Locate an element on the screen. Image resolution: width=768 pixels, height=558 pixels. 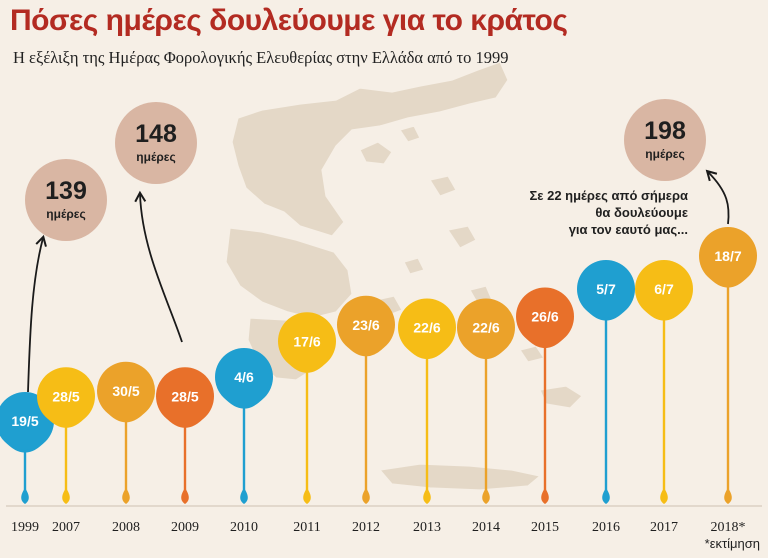
base-drop-2009 is located at coordinates (185, 496).